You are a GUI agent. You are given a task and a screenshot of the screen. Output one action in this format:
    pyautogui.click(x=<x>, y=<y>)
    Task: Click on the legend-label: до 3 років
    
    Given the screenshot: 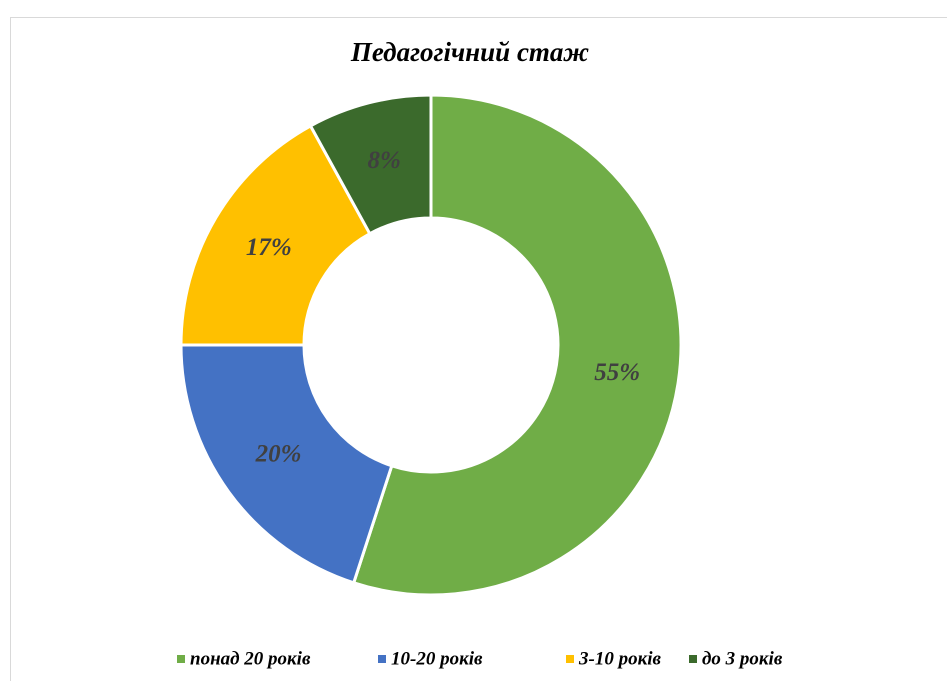 What is the action you would take?
    pyautogui.click(x=742, y=658)
    